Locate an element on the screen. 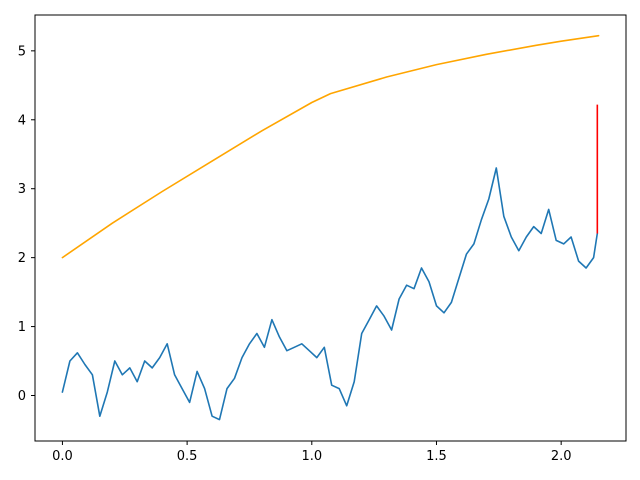  y-tick-label: 5 is located at coordinates (22, 51).